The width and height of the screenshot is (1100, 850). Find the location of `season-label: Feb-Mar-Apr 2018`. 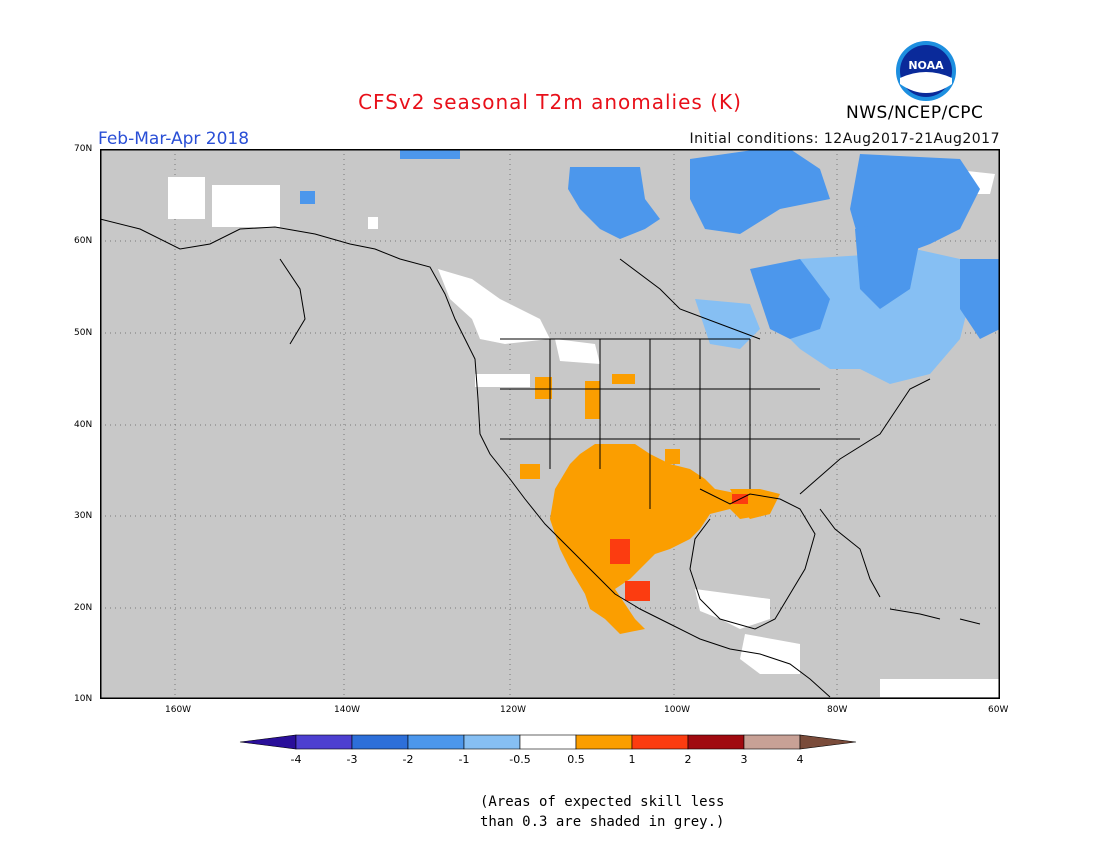

season-label: Feb-Mar-Apr 2018 is located at coordinates (174, 139).